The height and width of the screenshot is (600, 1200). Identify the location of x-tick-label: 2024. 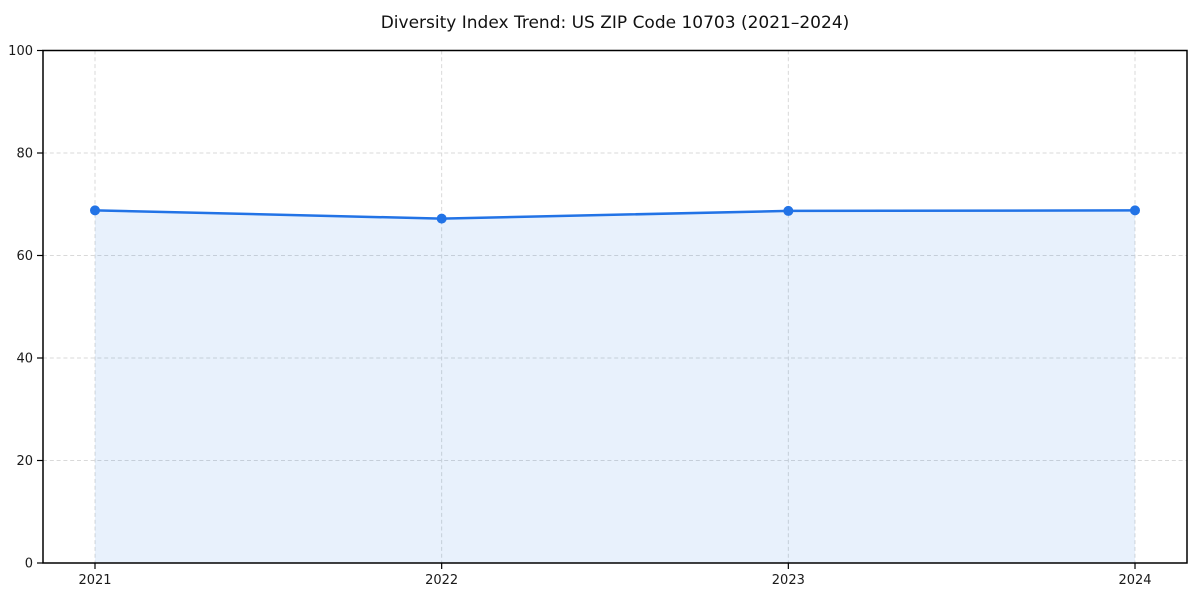
(1134, 580).